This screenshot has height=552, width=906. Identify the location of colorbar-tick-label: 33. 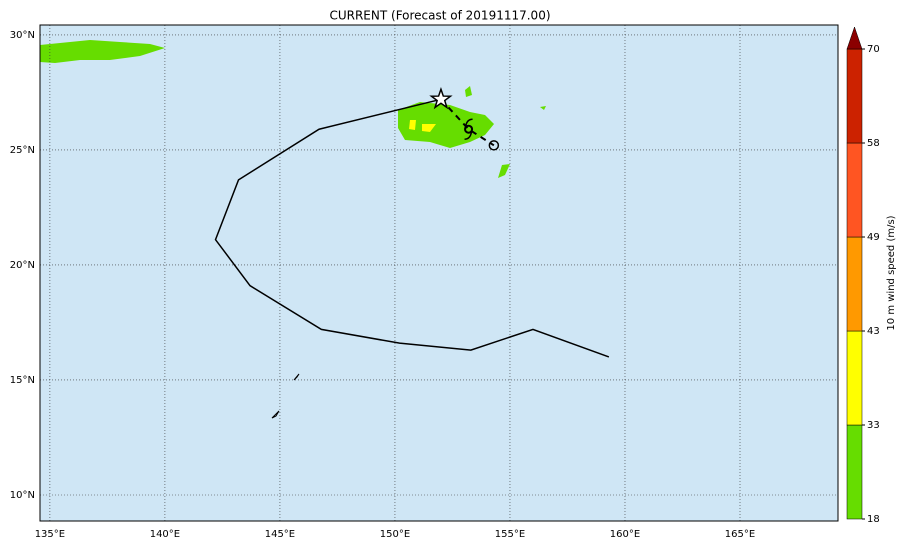
(873, 425).